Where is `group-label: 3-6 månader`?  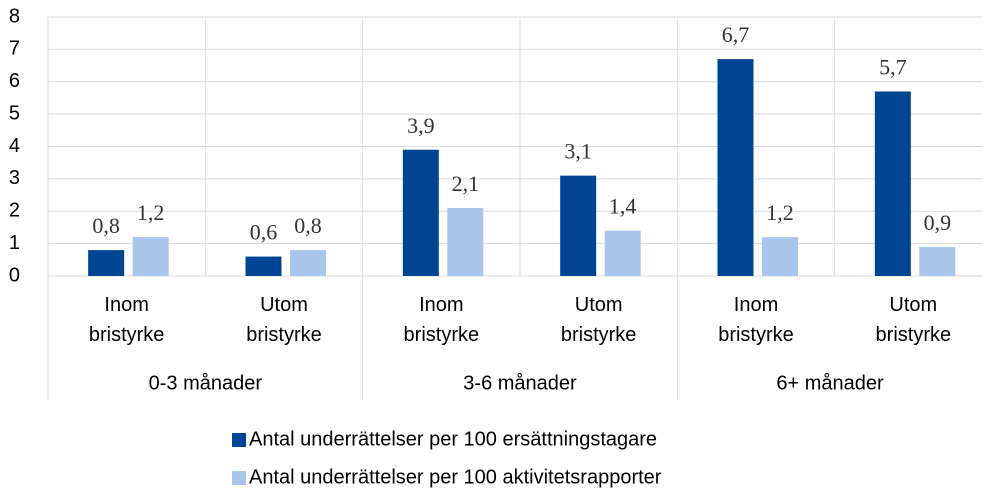
group-label: 3-6 månader is located at coordinates (520, 383).